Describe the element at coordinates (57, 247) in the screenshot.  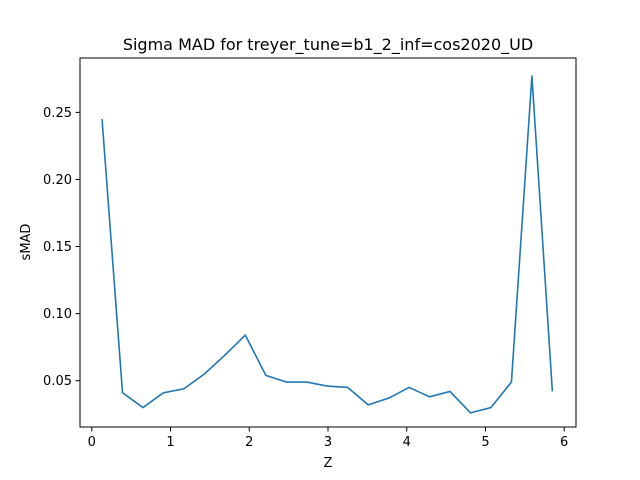
I see `y-tick-label: 0.15` at that location.